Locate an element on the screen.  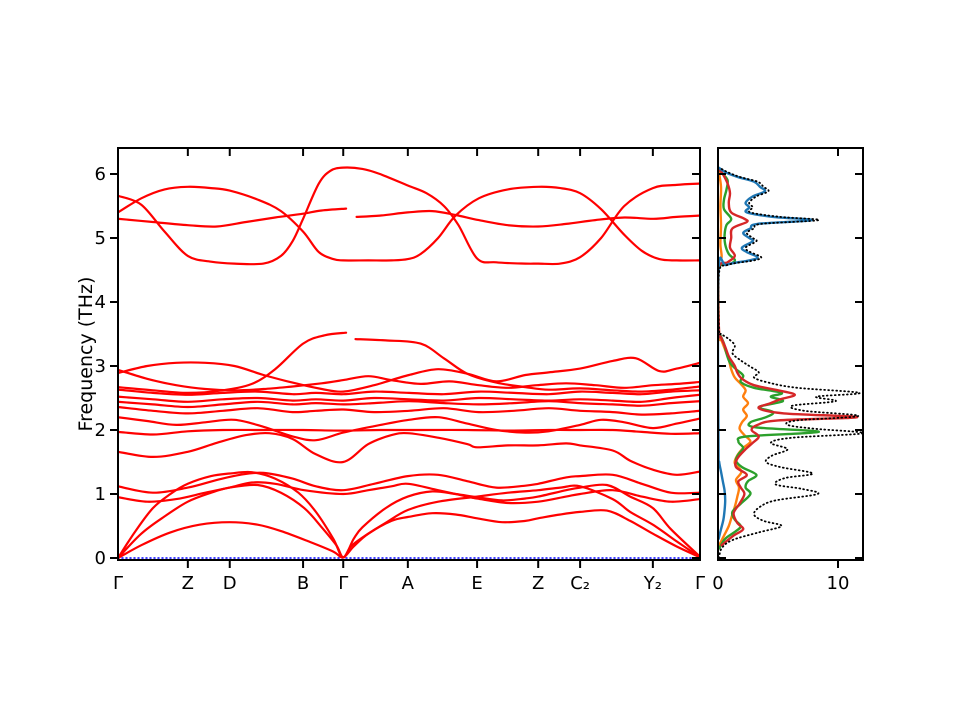
y-tick-label: 1 is located at coordinates (100, 494).